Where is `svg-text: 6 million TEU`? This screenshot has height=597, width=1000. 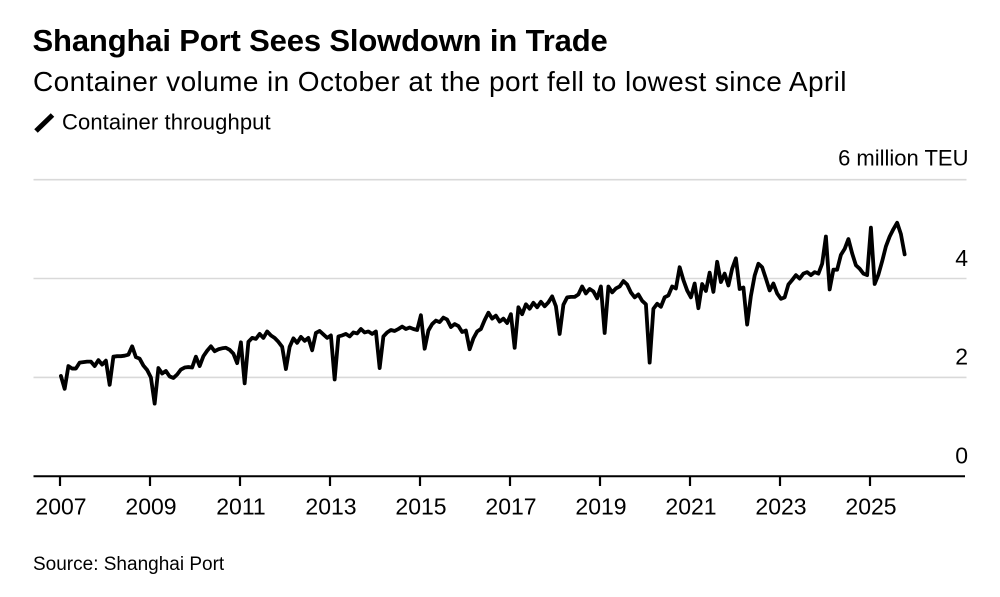
svg-text: 6 million TEU is located at coordinates (903, 158).